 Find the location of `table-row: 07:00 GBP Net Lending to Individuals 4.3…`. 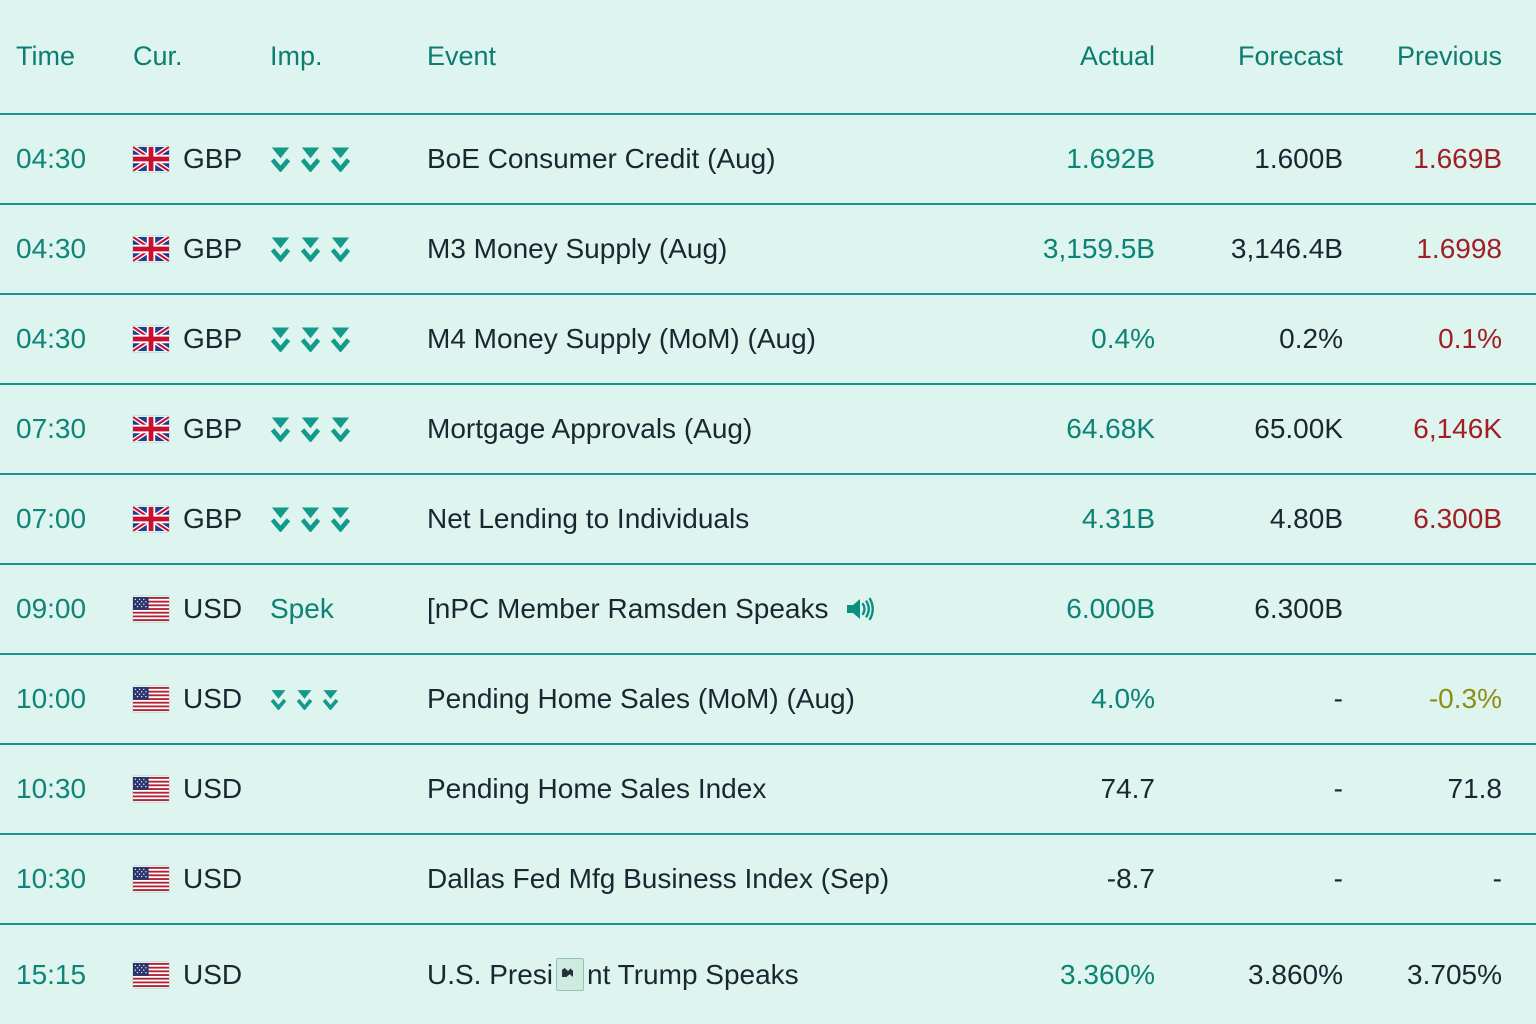

table-row: 07:00 GBP Net Lending to Individuals 4.3… is located at coordinates (768, 520).